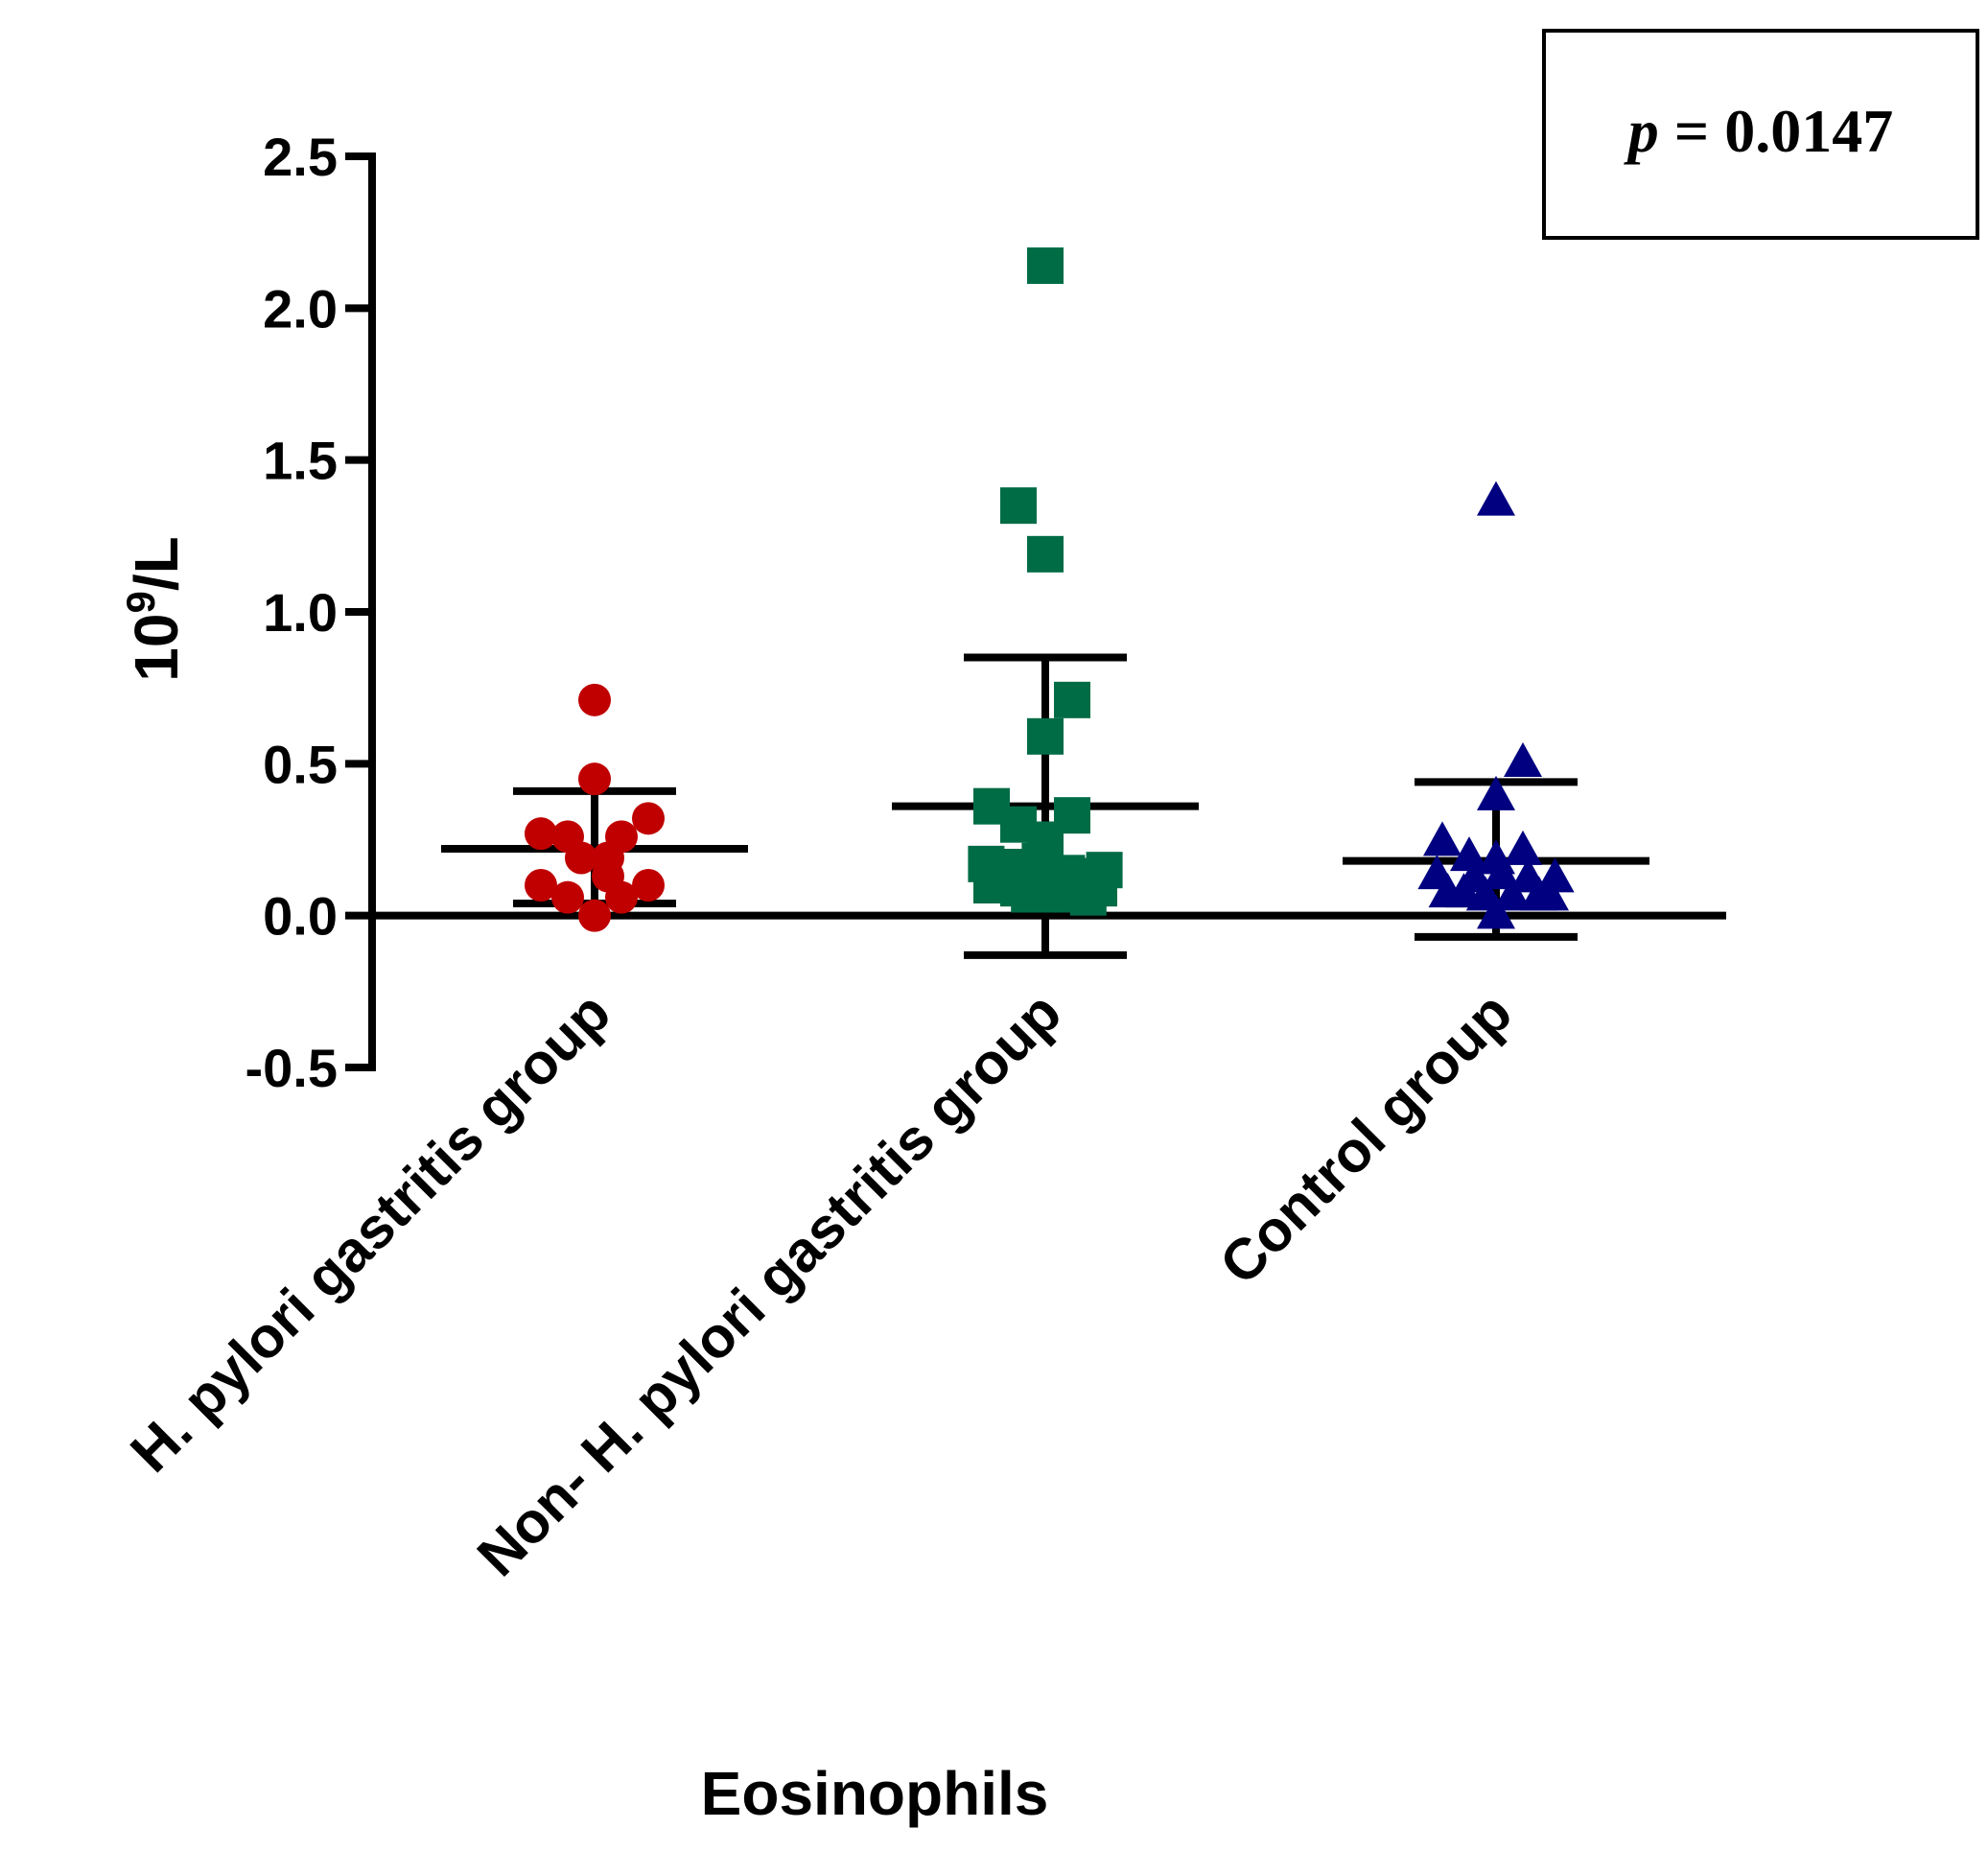 This screenshot has width=1988, height=1852. What do you see at coordinates (1642, 131) in the screenshot?
I see `p-value-symbol: p` at bounding box center [1642, 131].